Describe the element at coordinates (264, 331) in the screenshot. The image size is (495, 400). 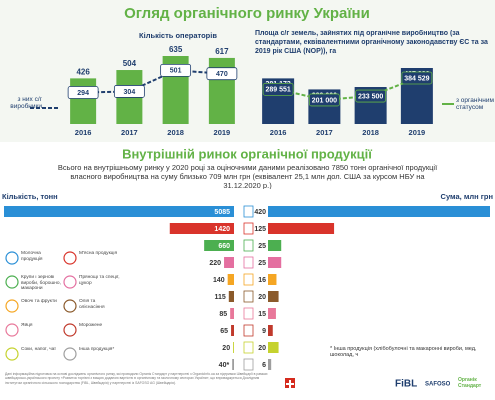
I see `bar-label: 9` at that location.